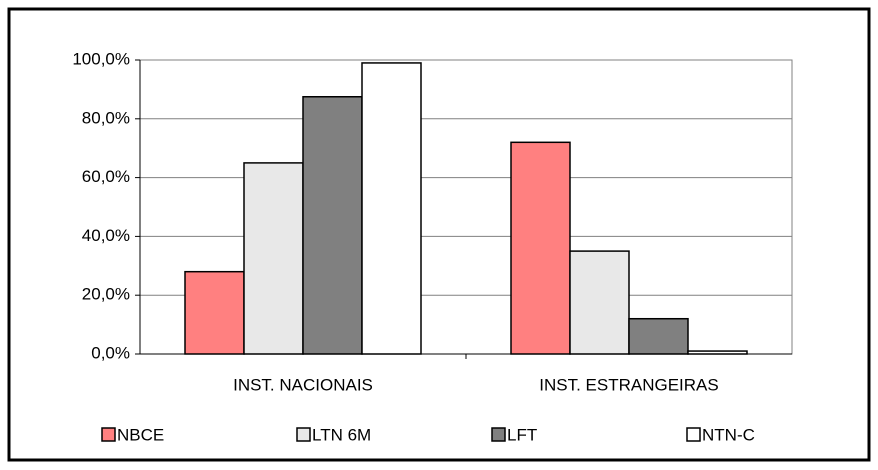 Image resolution: width=878 pixels, height=470 pixels. What do you see at coordinates (303, 384) in the screenshot?
I see `x-tick-label: INST. NACIONAIS` at bounding box center [303, 384].